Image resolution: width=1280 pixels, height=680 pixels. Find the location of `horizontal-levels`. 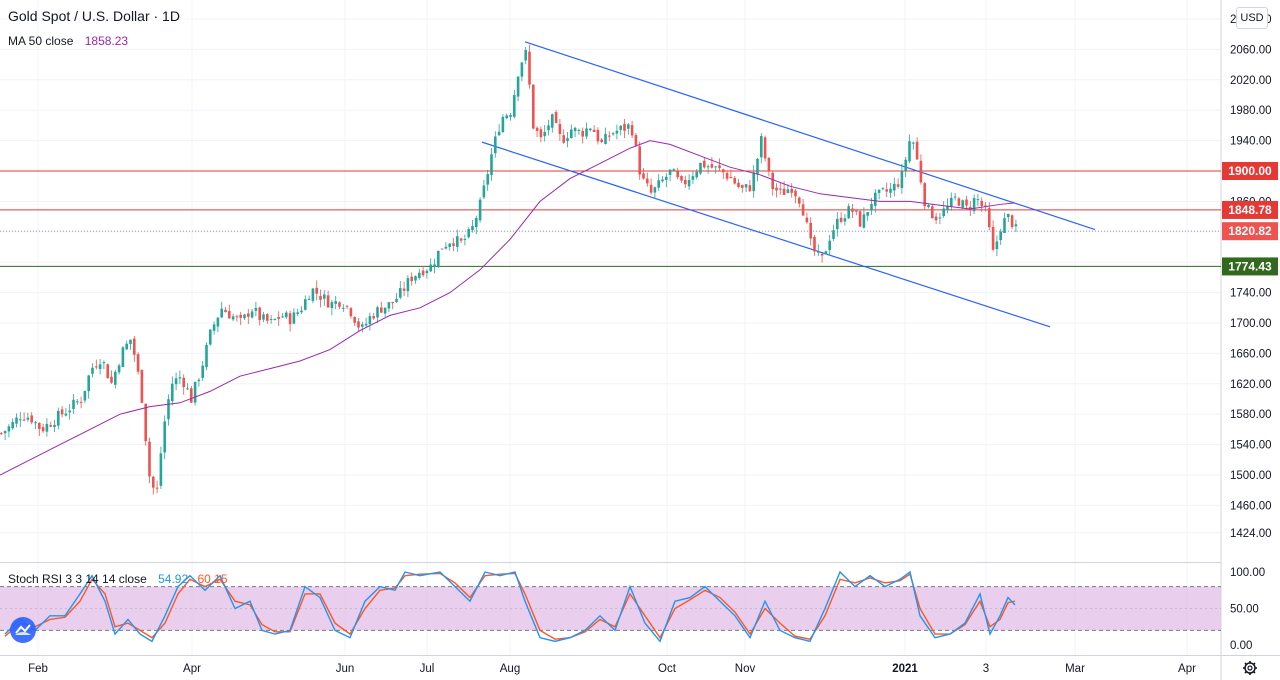

horizontal-levels is located at coordinates (610, 218).